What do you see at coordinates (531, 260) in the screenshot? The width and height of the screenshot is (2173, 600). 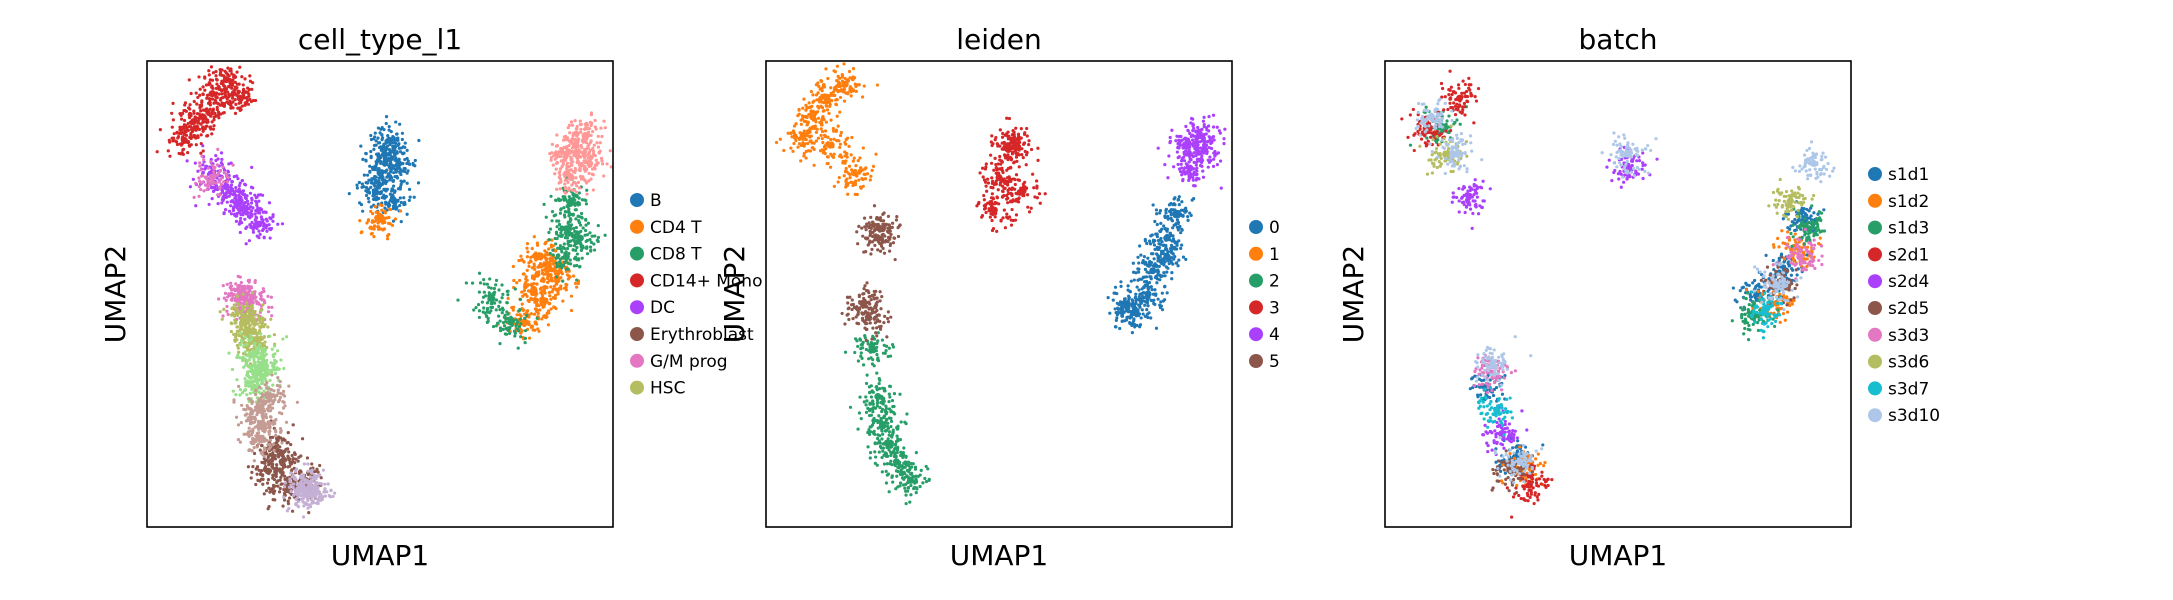 I see `series-CD8 T` at bounding box center [531, 260].